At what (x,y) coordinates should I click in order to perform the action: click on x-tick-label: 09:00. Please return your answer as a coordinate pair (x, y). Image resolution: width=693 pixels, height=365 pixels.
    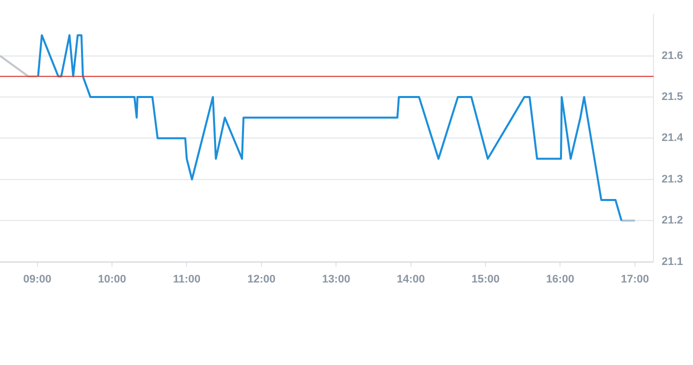
    Looking at the image, I should click on (37, 279).